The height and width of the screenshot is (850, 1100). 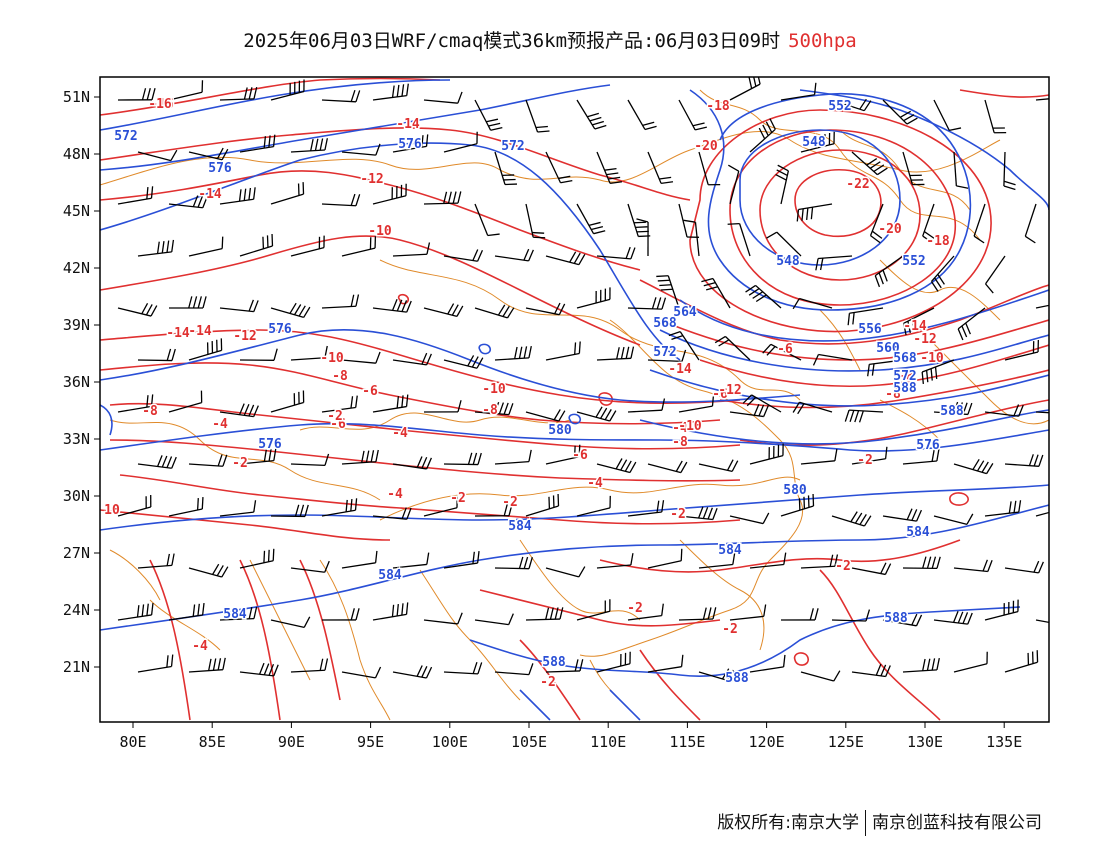 What do you see at coordinates (665, 323) in the screenshot?
I see `height-label: 568` at bounding box center [665, 323].